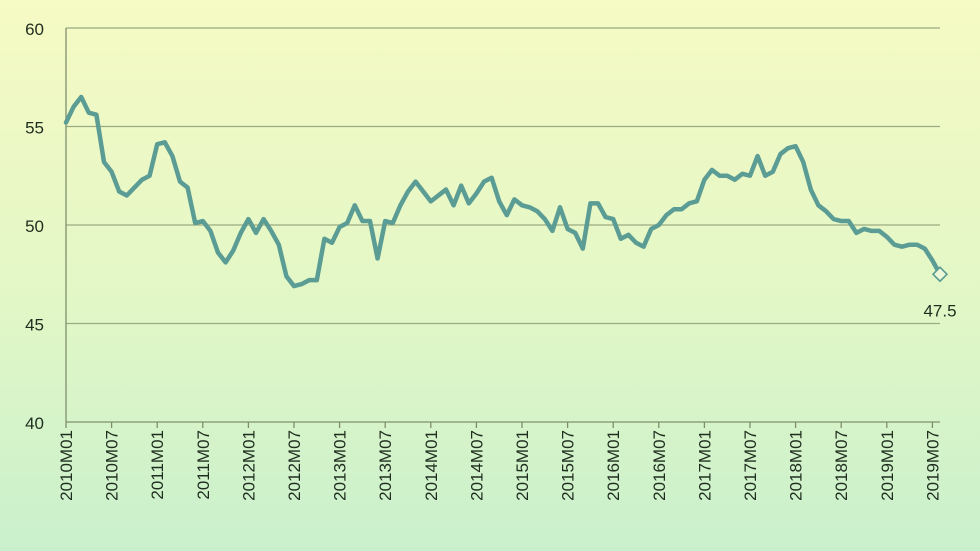 Image resolution: width=980 pixels, height=551 pixels. What do you see at coordinates (385, 465) in the screenshot?
I see `x-tick-label: 2013M07` at bounding box center [385, 465].